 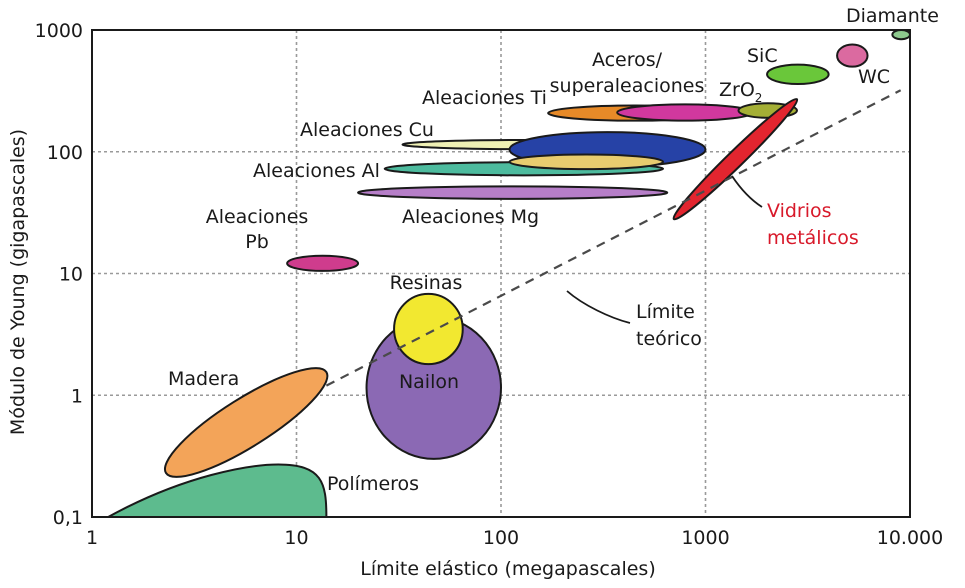 I want to click on x-tick-label: 100, so click(x=501, y=538).